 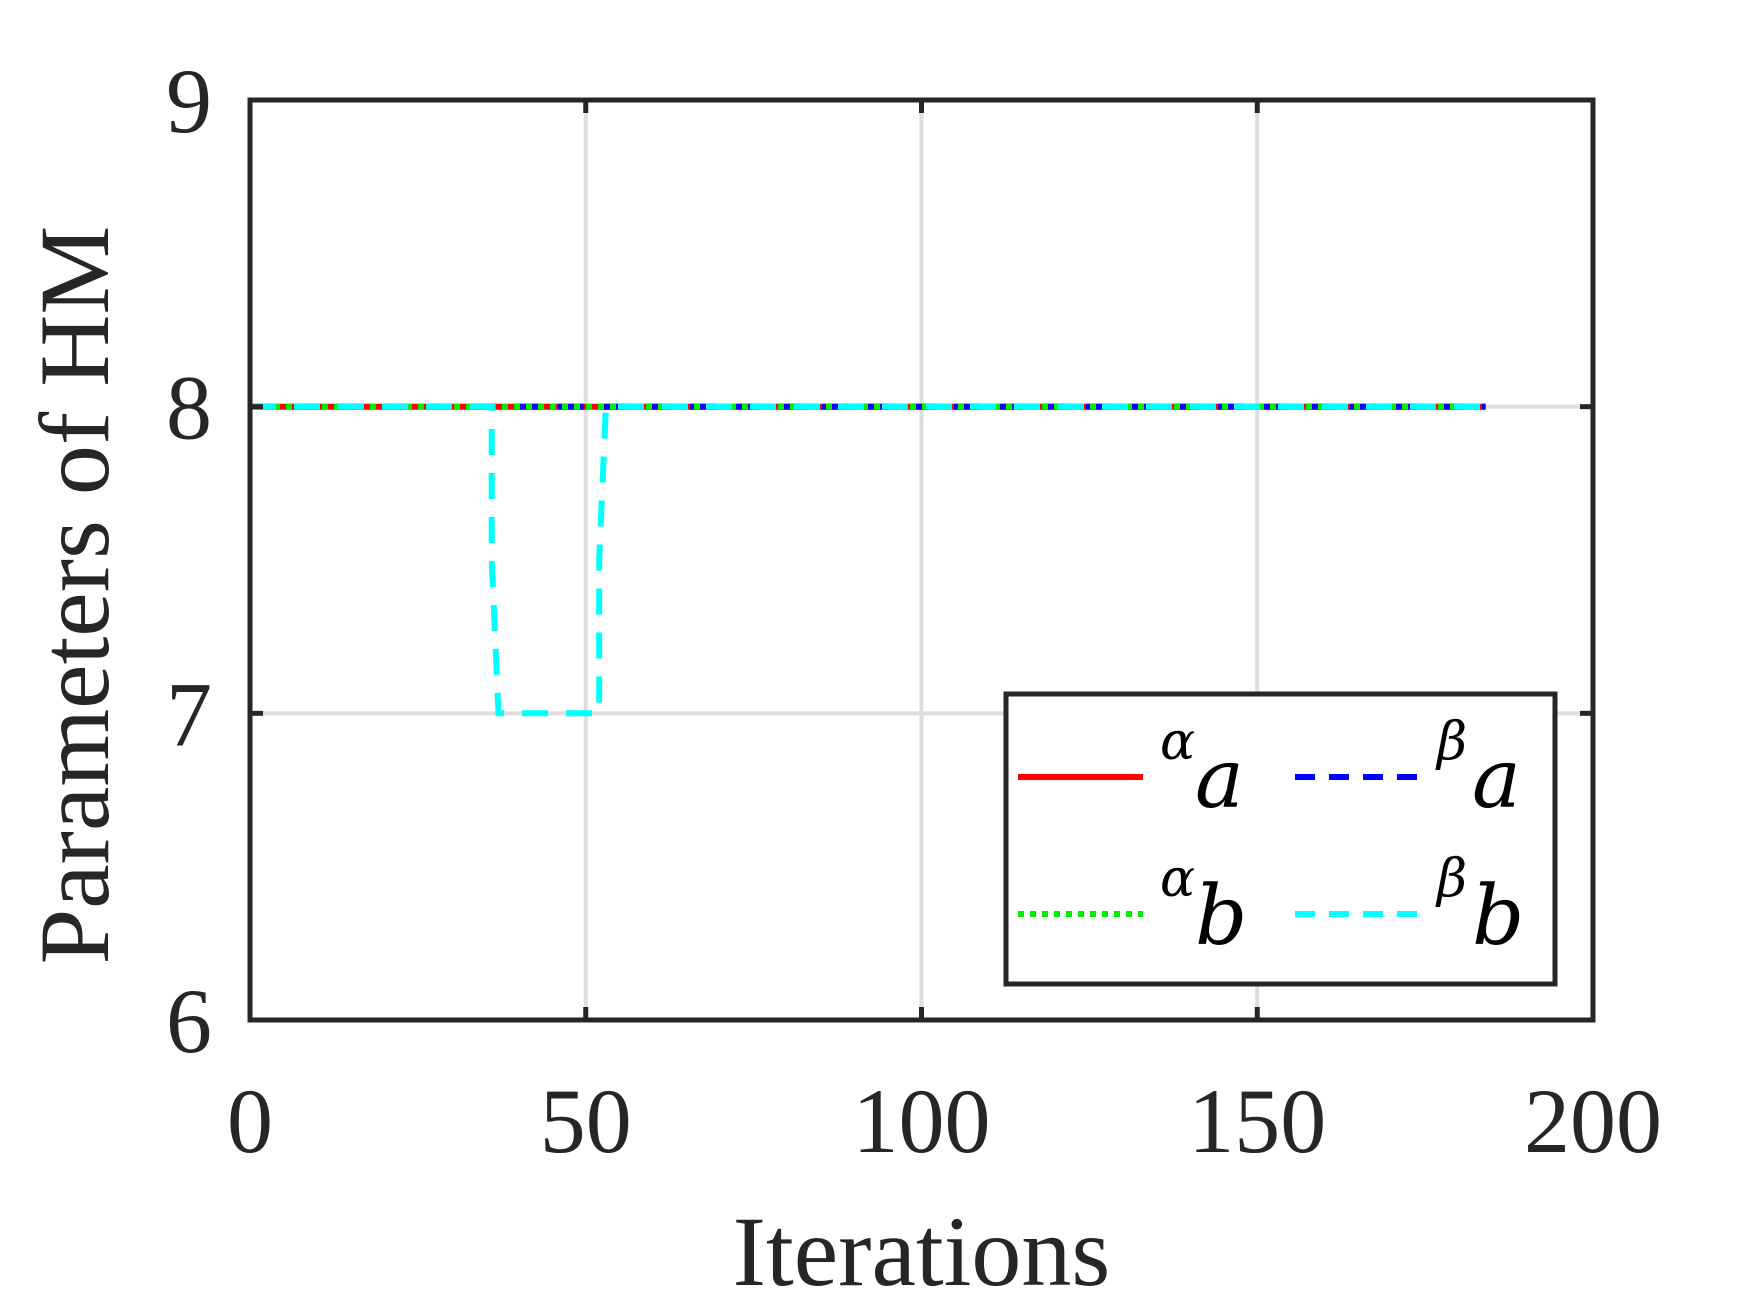 What do you see at coordinates (189, 714) in the screenshot?
I see `y-tick-label: 7` at bounding box center [189, 714].